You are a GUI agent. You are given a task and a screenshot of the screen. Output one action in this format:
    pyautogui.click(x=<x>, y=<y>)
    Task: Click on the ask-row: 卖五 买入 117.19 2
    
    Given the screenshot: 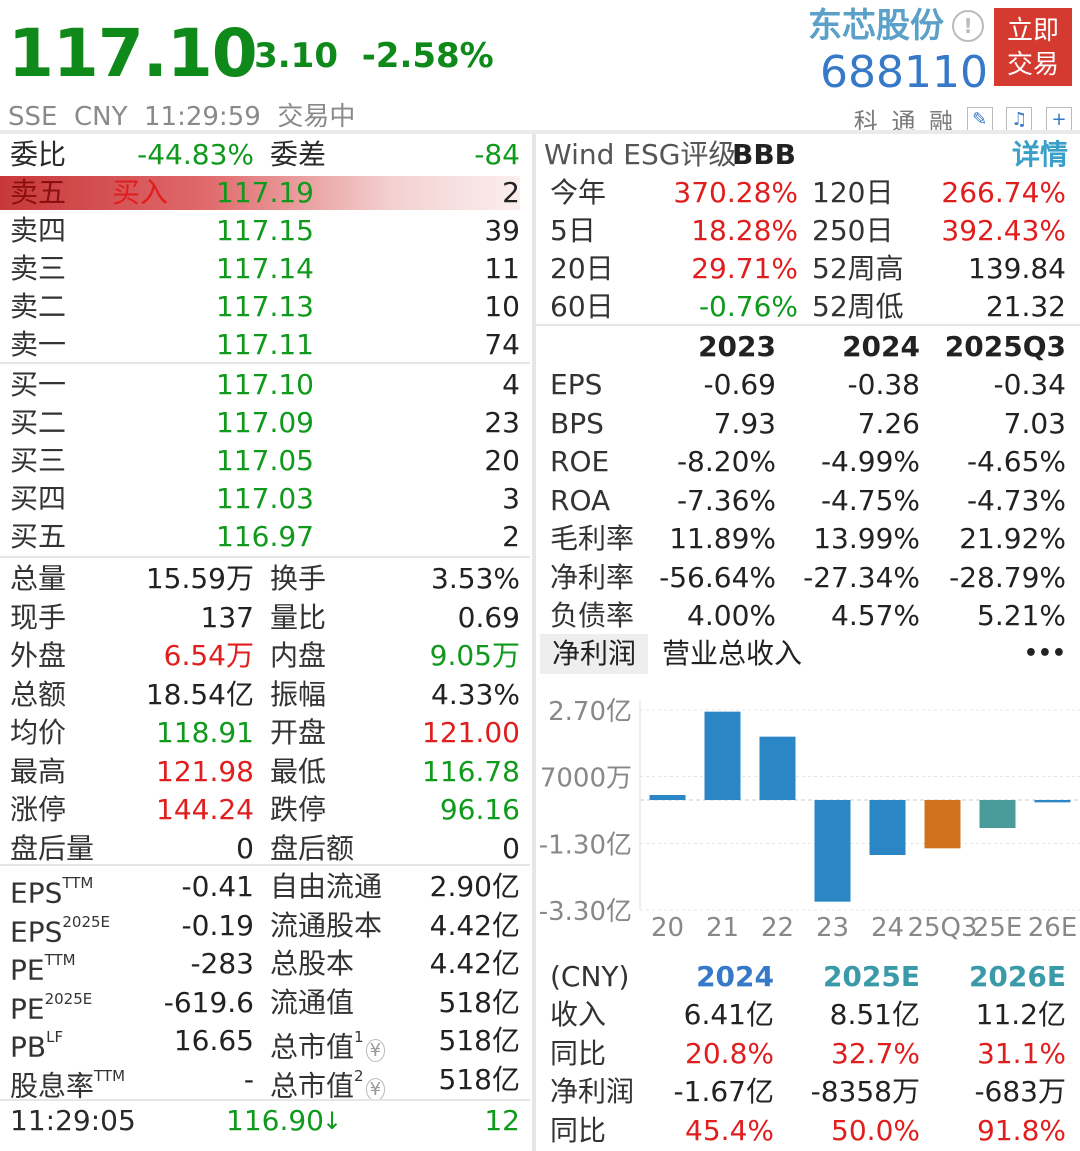 What is the action you would take?
    pyautogui.click(x=265, y=193)
    